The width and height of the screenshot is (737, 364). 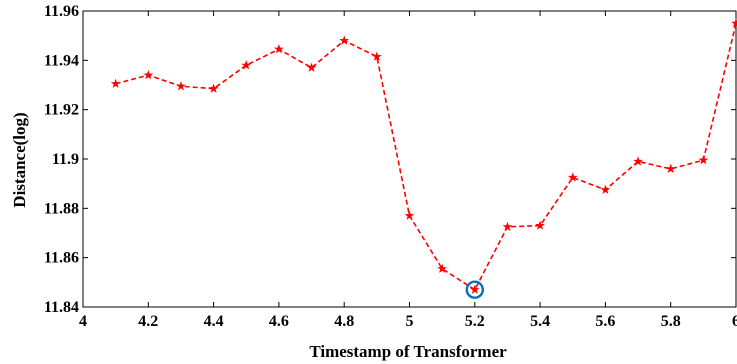 I want to click on y-tick-label: 11.92, so click(x=61, y=110).